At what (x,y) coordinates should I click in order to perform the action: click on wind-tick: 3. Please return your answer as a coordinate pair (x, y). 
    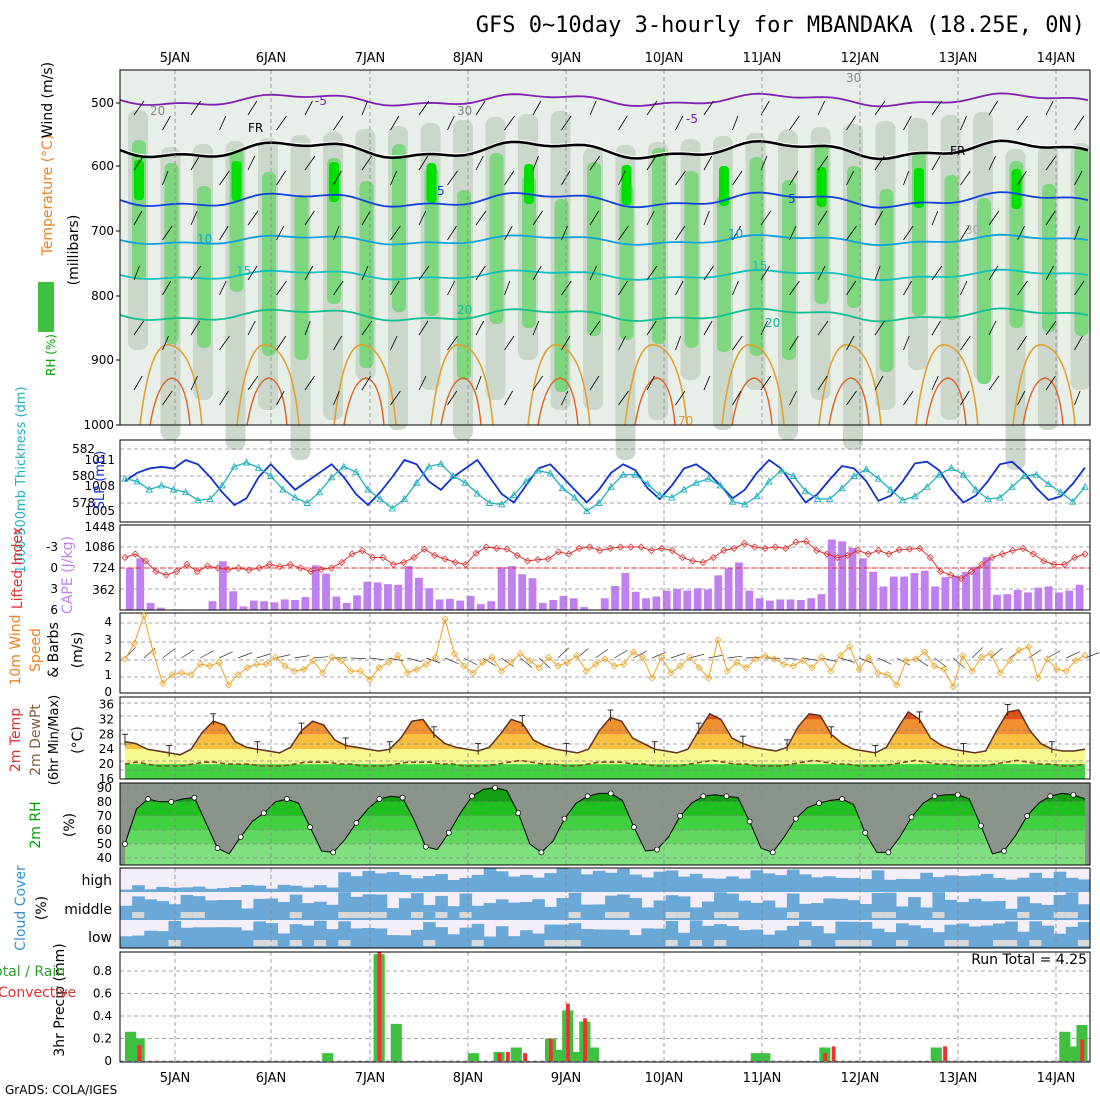
    Looking at the image, I should click on (108, 640).